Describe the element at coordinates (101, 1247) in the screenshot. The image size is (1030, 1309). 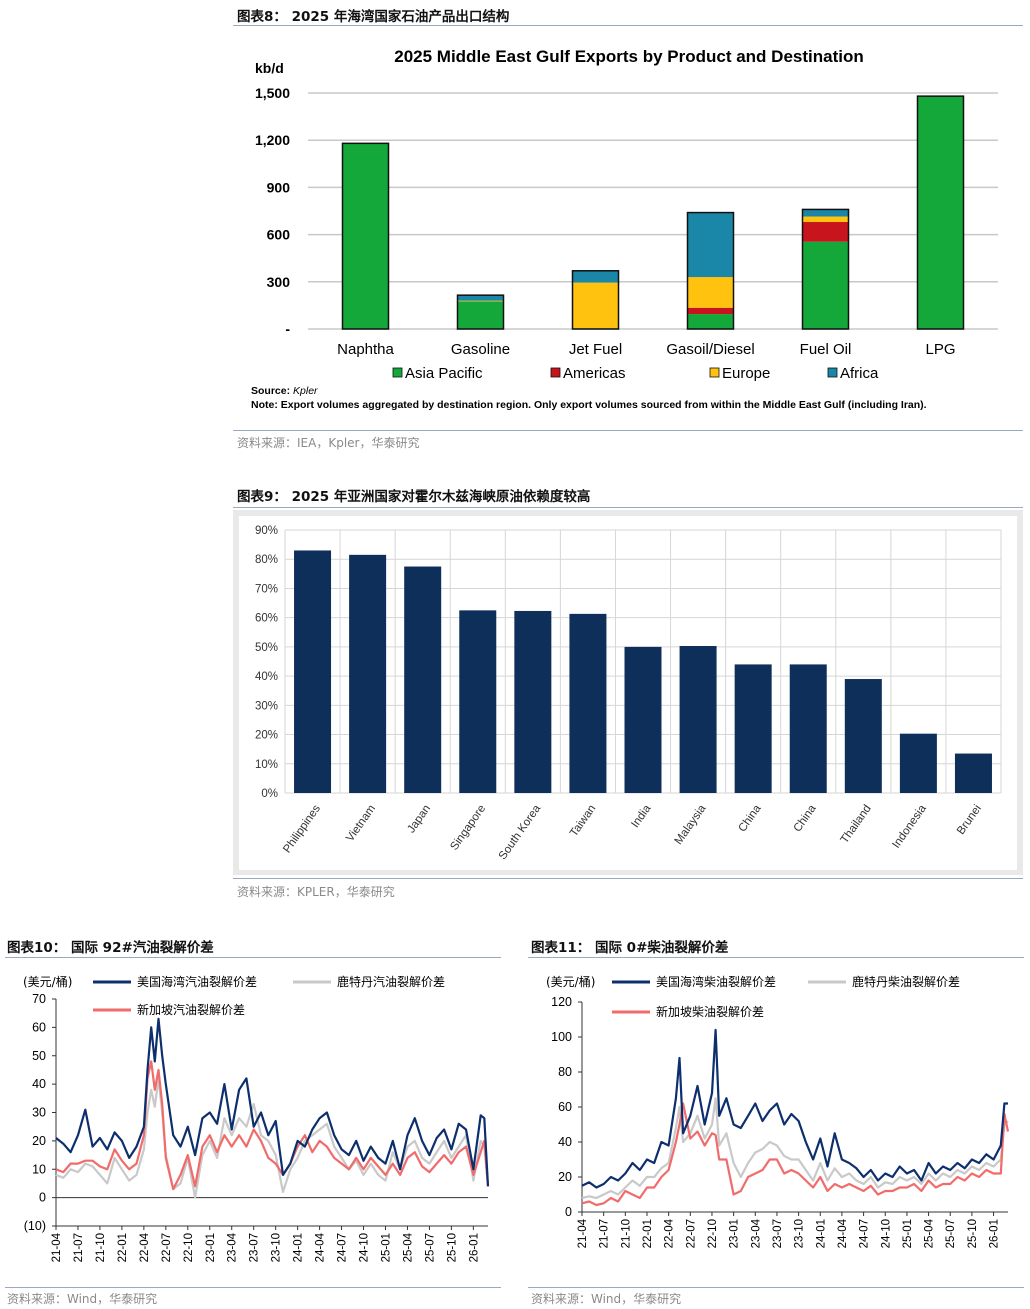
I see `fig10-xtick-label: 21-10` at that location.